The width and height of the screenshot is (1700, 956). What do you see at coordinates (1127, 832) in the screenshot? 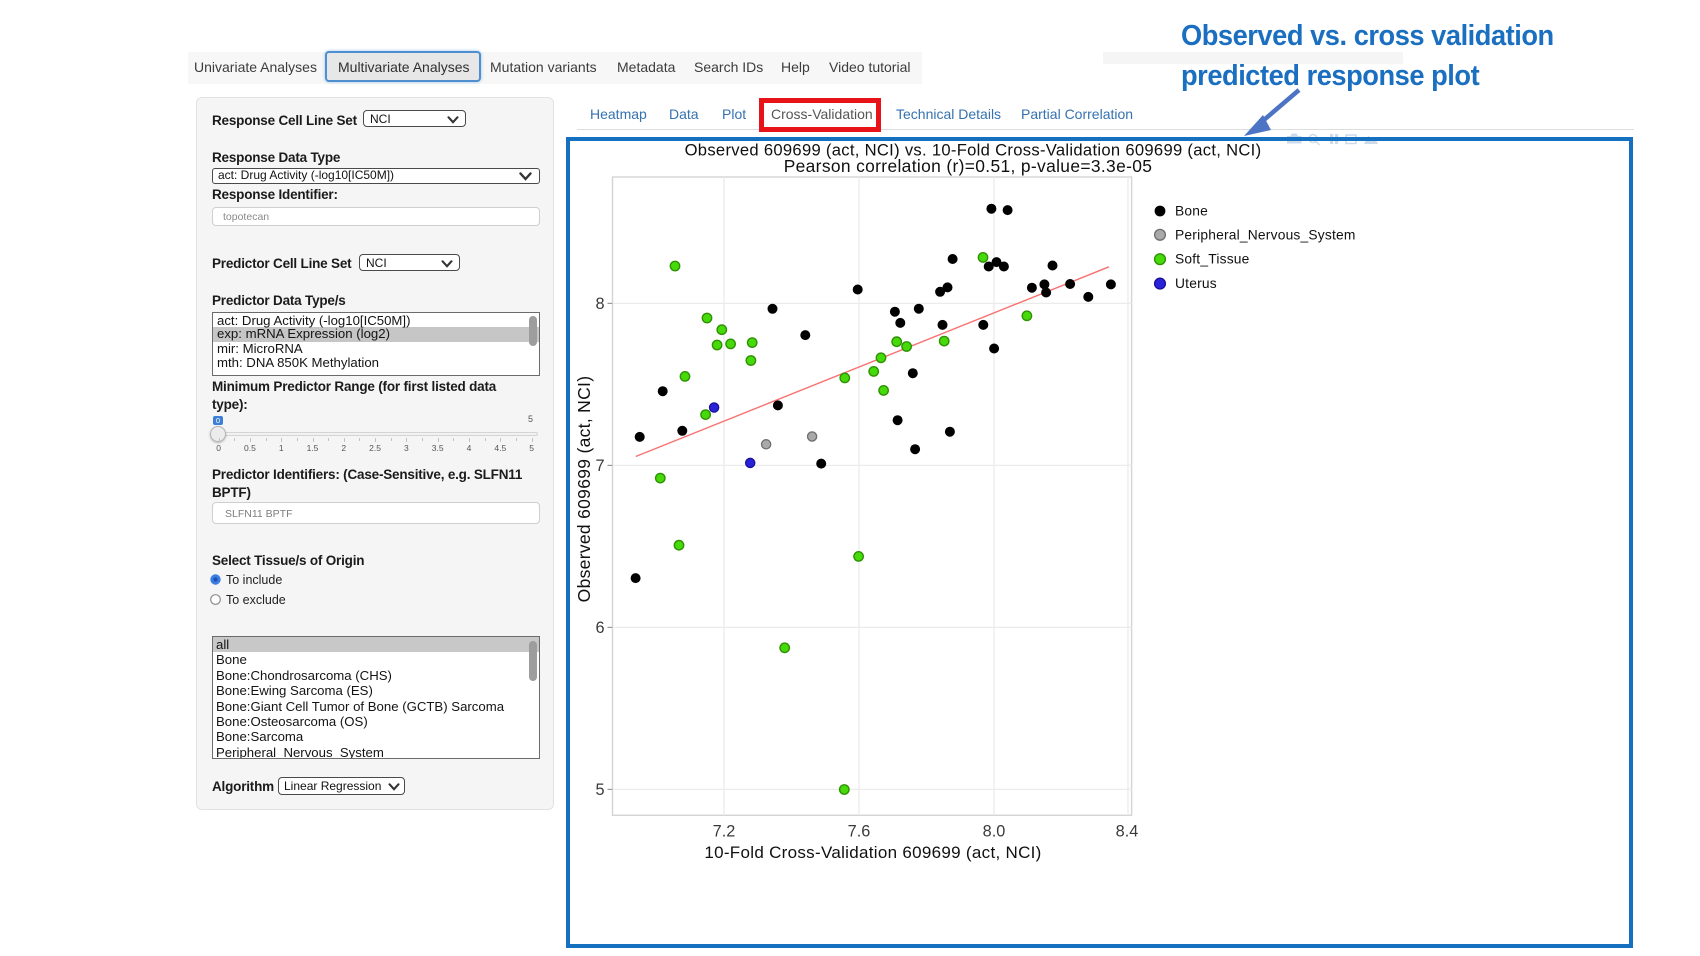
I see `svg-text: 8.4` at bounding box center [1127, 832].